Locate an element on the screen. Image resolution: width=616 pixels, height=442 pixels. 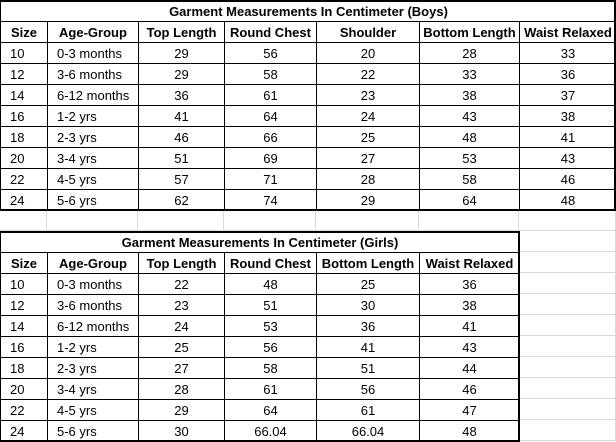
table-cell: 62 is located at coordinates (181, 200).